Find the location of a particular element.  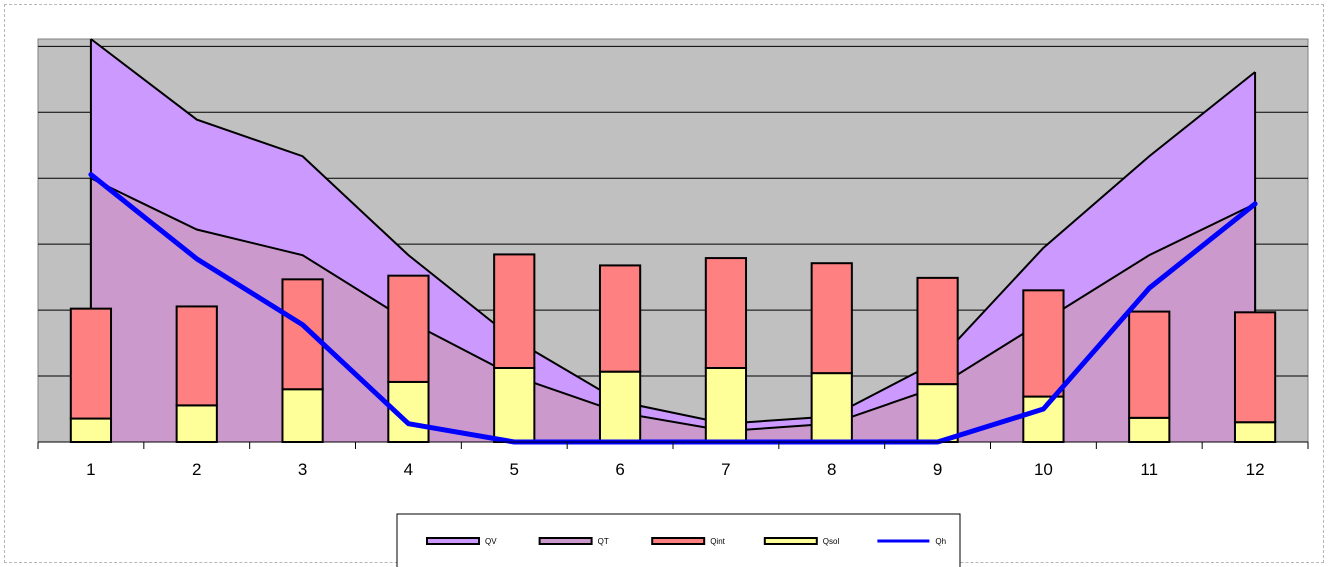

legend-label-qt: QT is located at coordinates (603, 541).